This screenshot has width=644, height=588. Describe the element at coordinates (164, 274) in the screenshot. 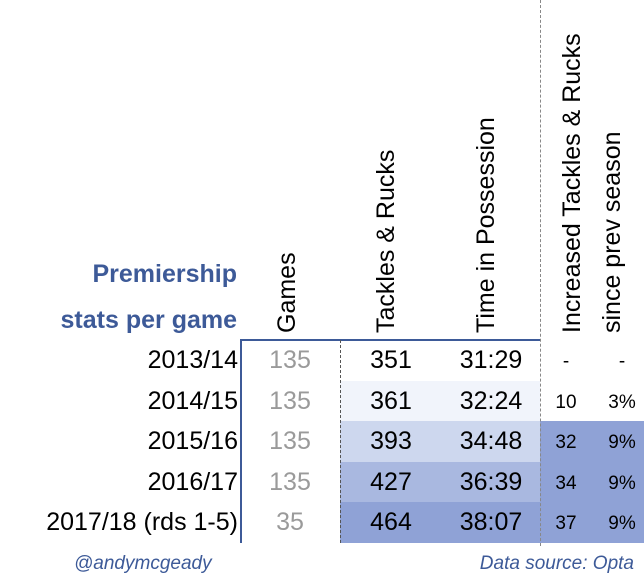

I see `table-title-line1: Premiership` at that location.